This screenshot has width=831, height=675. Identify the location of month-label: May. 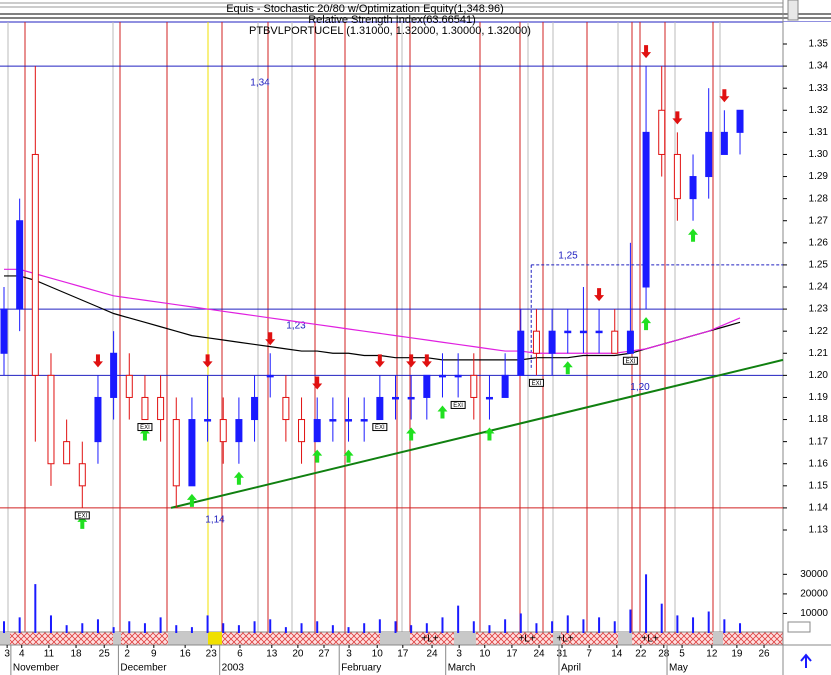
(678, 668).